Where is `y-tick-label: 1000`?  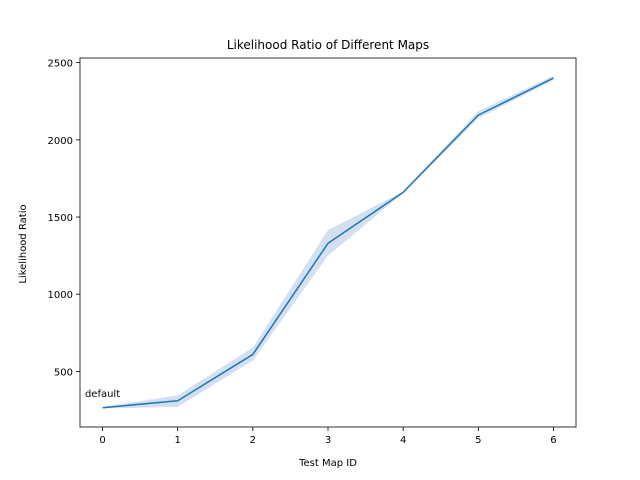
y-tick-label: 1000 is located at coordinates (60, 295).